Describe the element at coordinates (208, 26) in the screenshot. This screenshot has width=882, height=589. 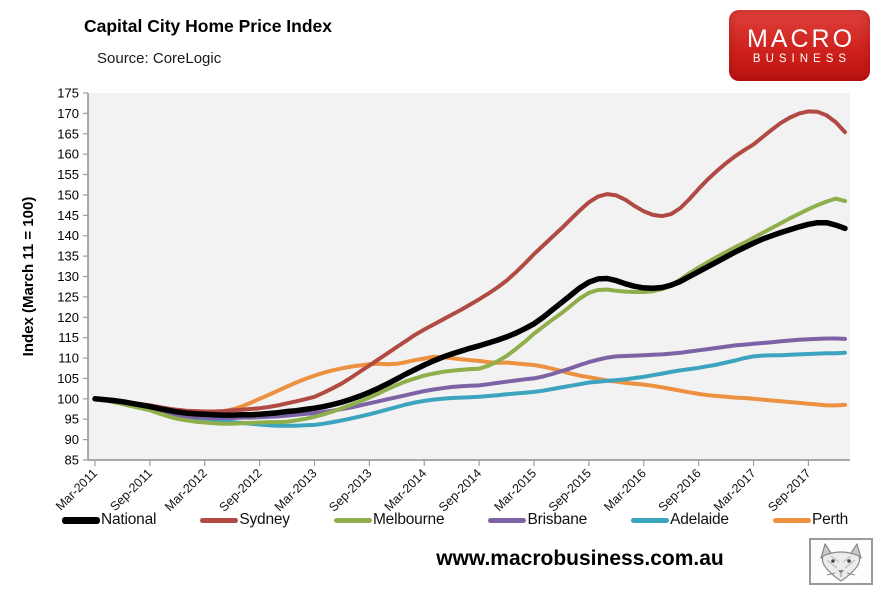
I see `page-title: Capital City Home Price Index` at that location.